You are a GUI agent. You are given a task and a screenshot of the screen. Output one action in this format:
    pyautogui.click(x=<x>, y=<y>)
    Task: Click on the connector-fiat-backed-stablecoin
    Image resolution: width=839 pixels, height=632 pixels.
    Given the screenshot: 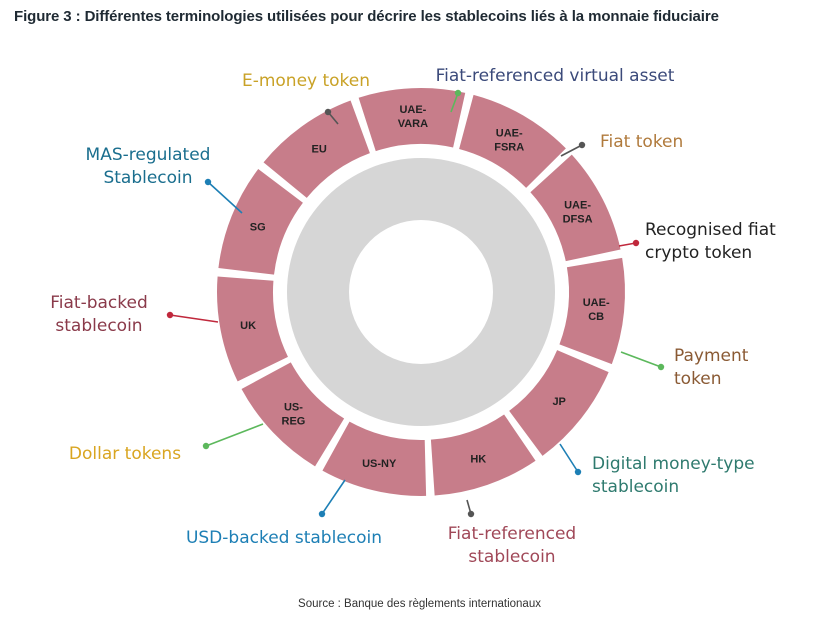 What is the action you would take?
    pyautogui.click(x=194, y=318)
    